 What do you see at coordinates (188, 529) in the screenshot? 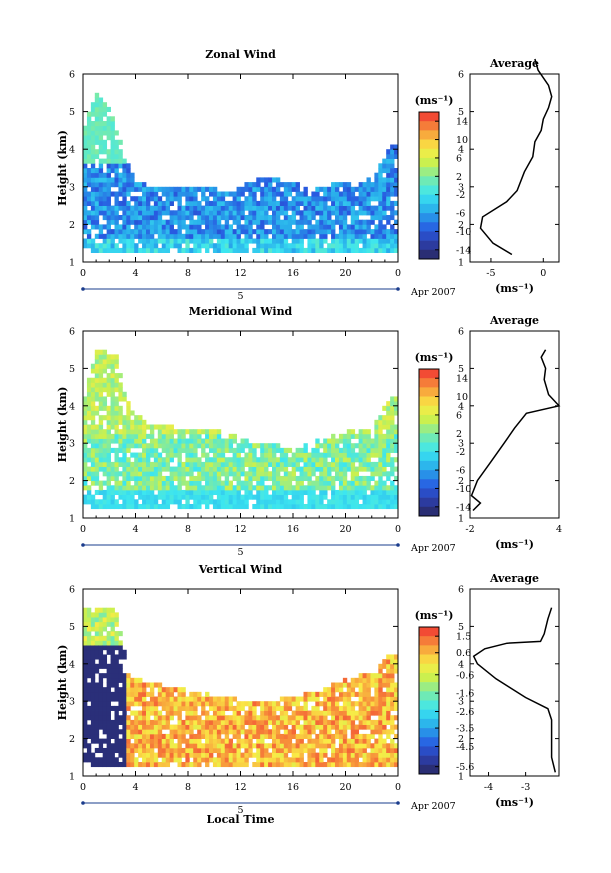
I see `x-tick-label: 8` at bounding box center [188, 529].